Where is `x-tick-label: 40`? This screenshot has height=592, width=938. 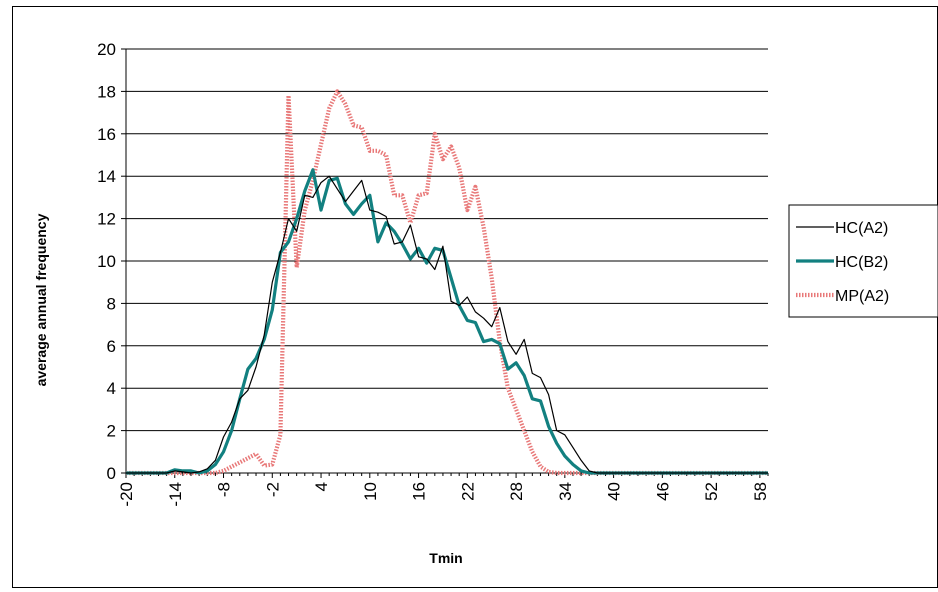
x-tick-label: 40 is located at coordinates (614, 491).